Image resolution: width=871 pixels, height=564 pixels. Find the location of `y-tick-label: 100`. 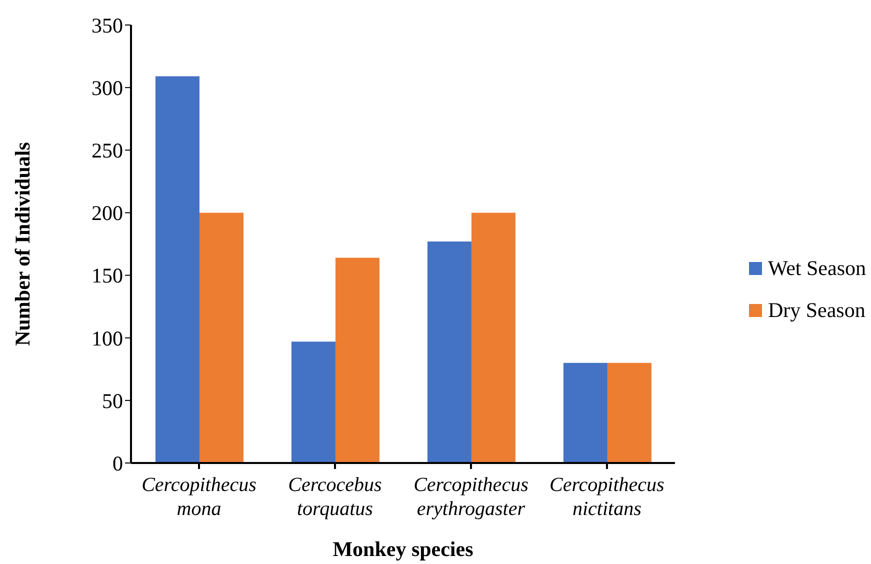

y-tick-label: 100 is located at coordinates (107, 338).